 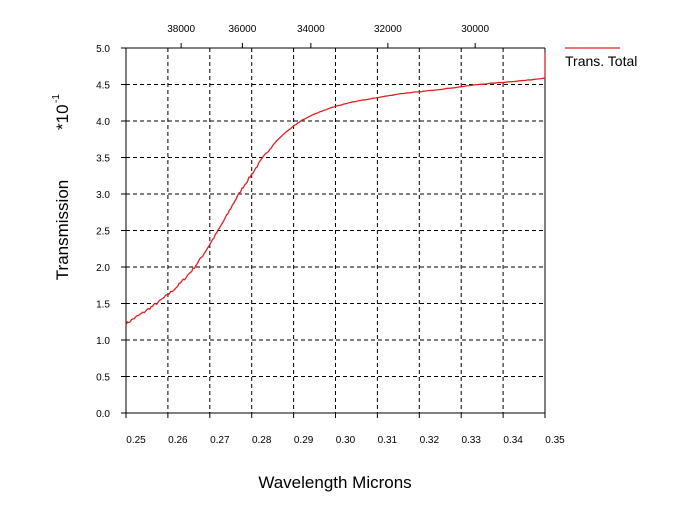 I want to click on x-tick-label: 0.29, so click(x=304, y=440).